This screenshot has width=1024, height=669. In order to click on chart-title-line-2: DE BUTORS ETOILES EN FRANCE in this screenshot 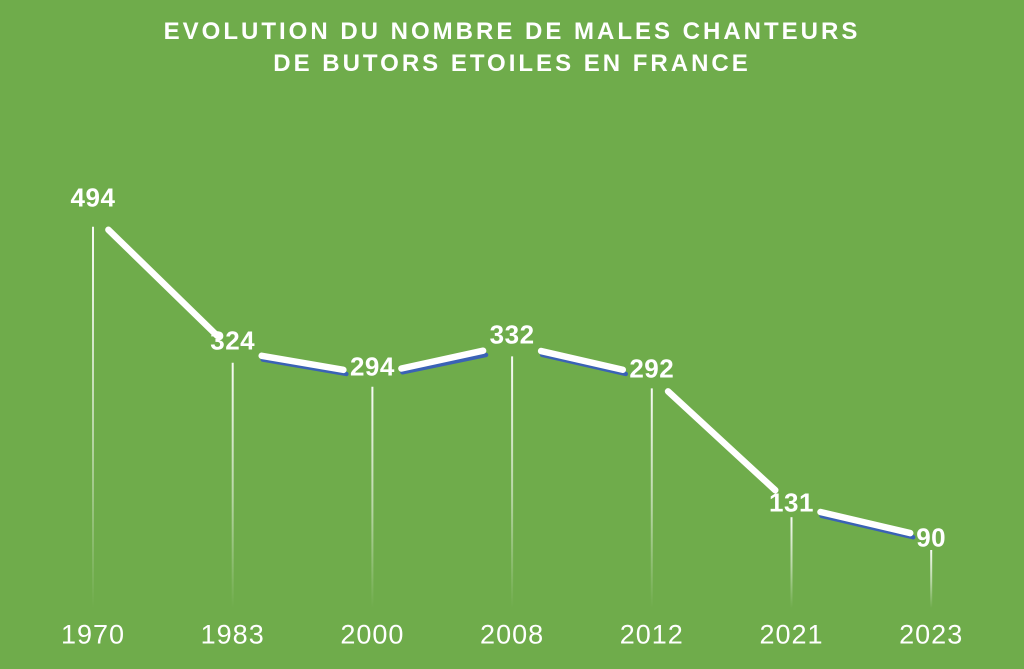, I will do `click(512, 63)`.